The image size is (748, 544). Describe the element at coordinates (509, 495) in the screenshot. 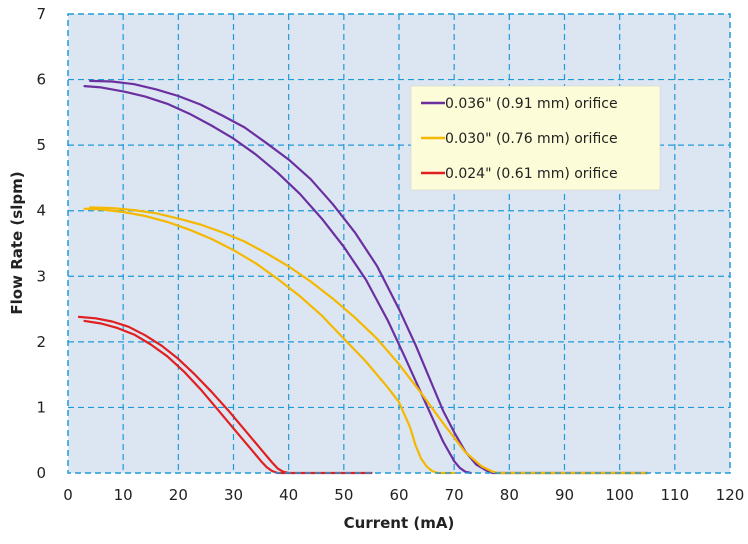

I see `x-tick-label: 80` at that location.